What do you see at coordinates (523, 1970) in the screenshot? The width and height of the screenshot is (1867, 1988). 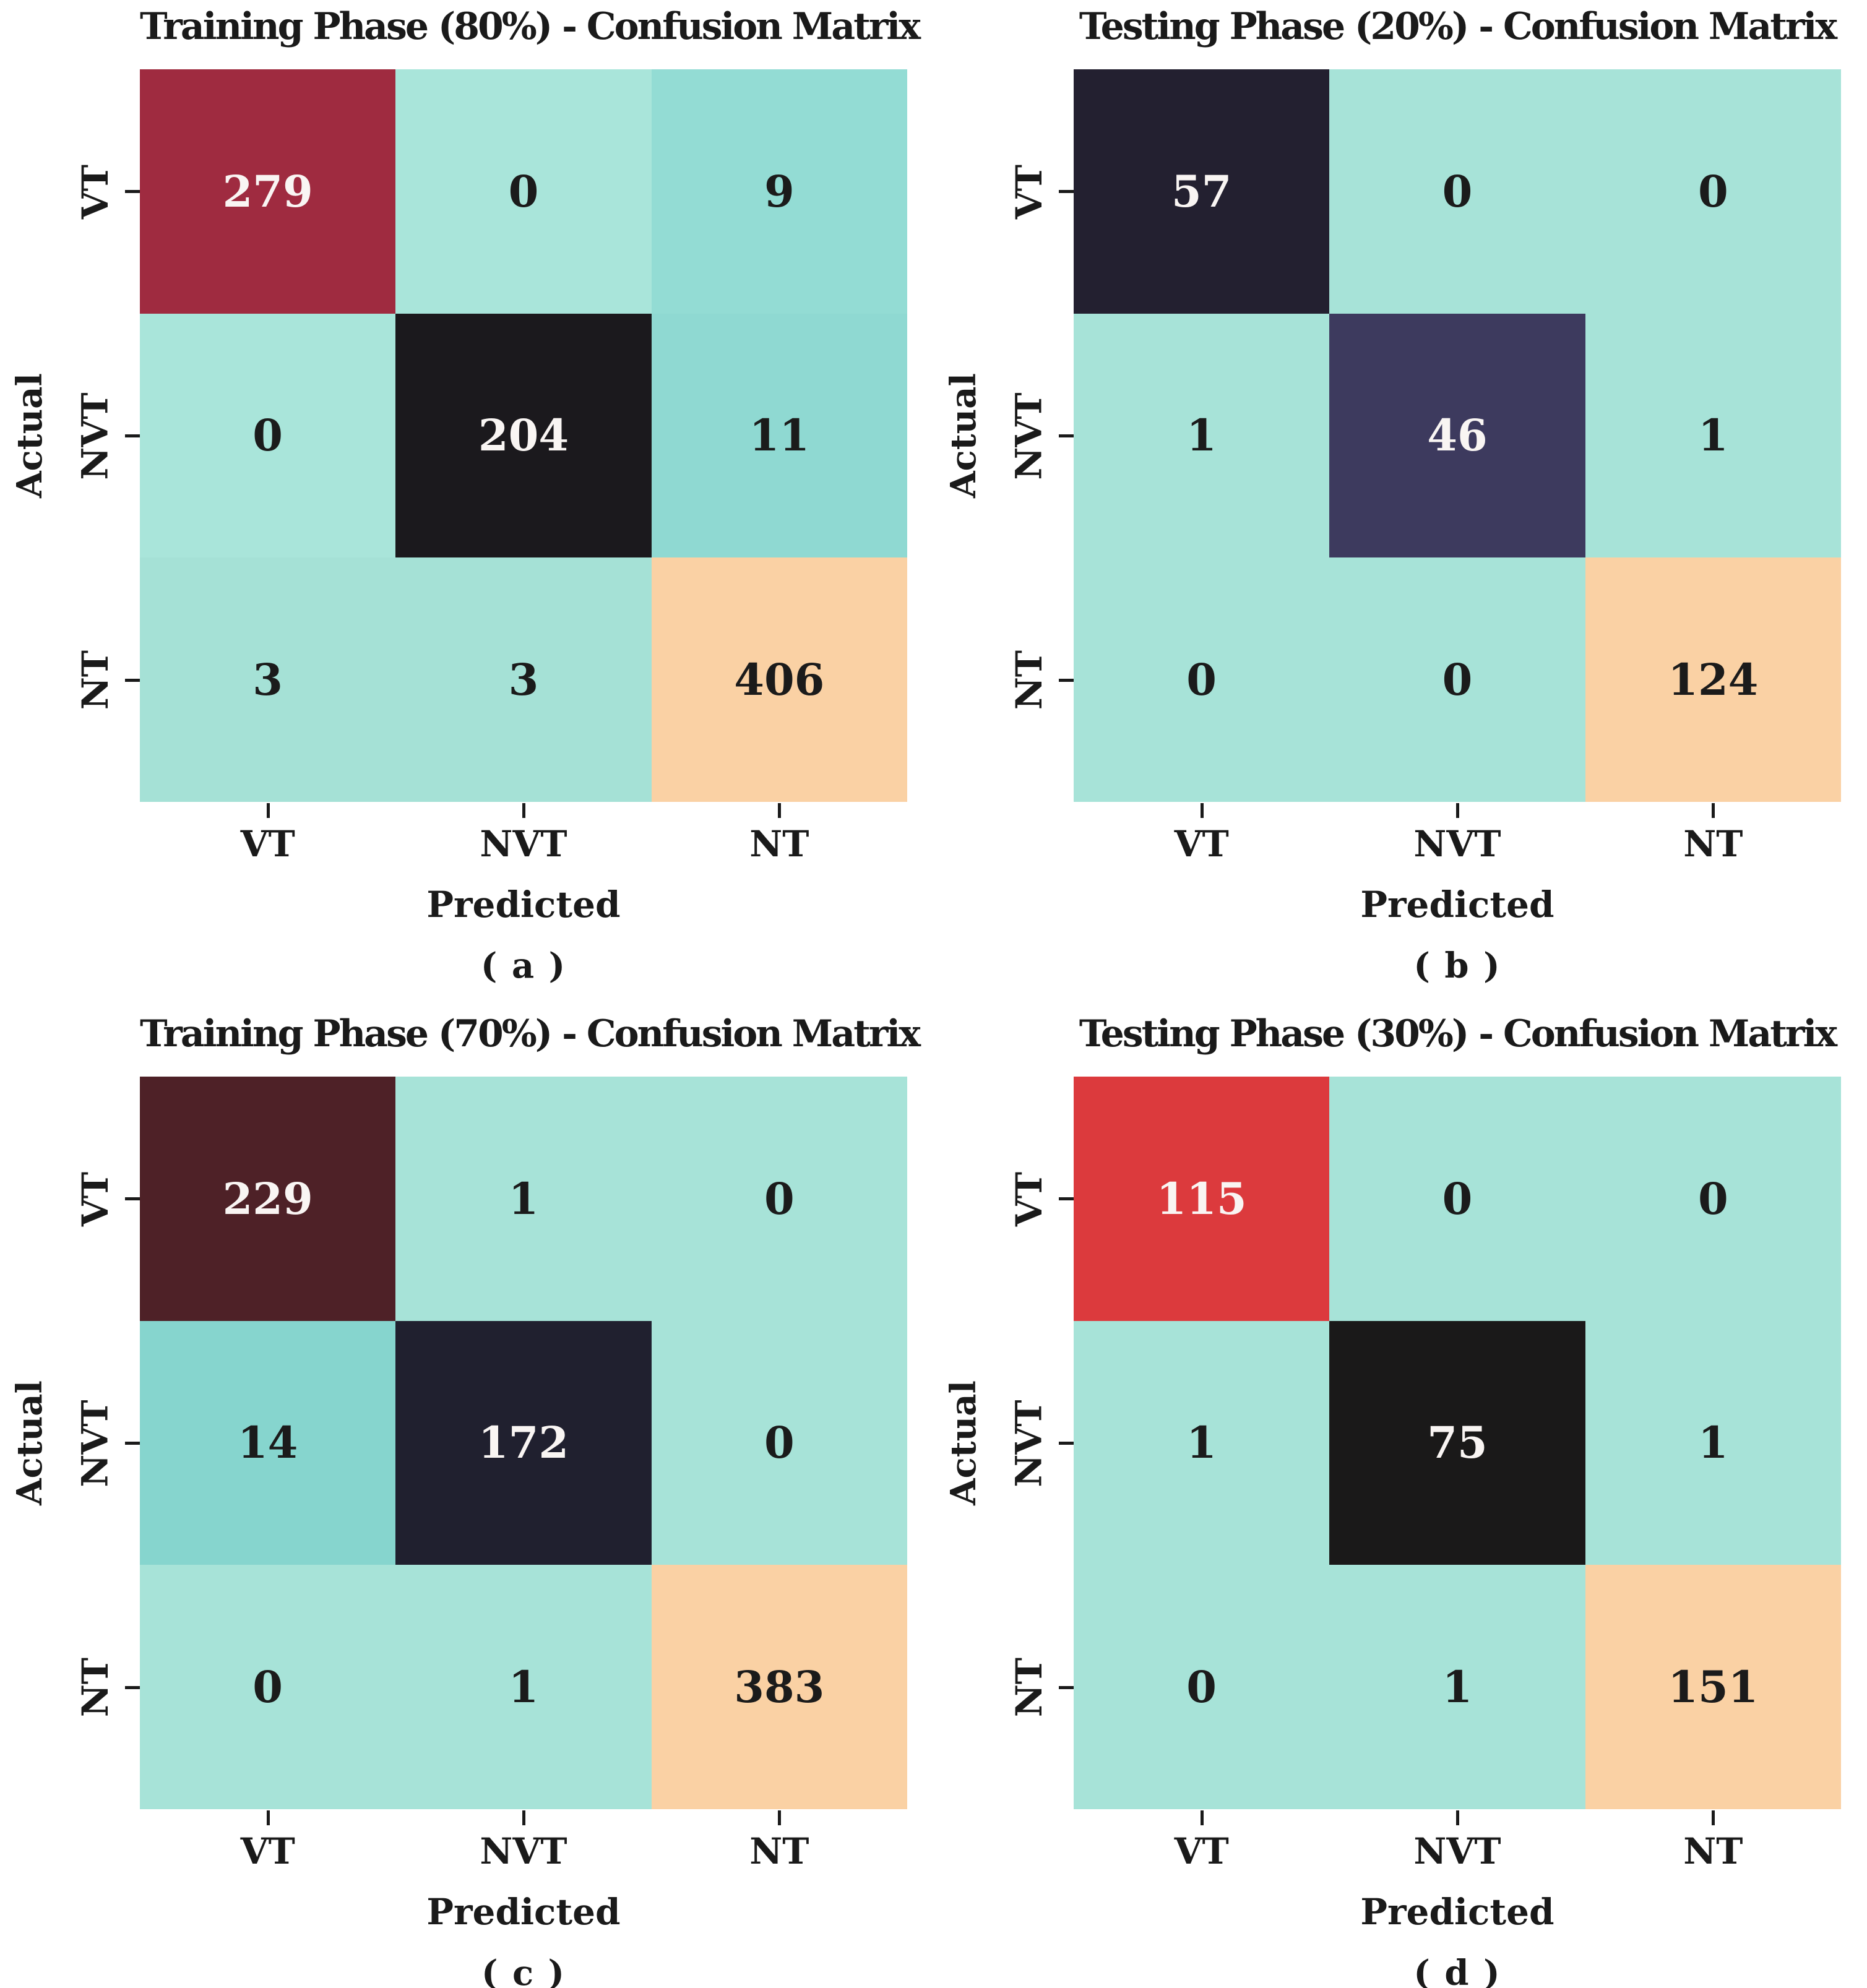 I see `panel-caption: ( c )` at bounding box center [523, 1970].